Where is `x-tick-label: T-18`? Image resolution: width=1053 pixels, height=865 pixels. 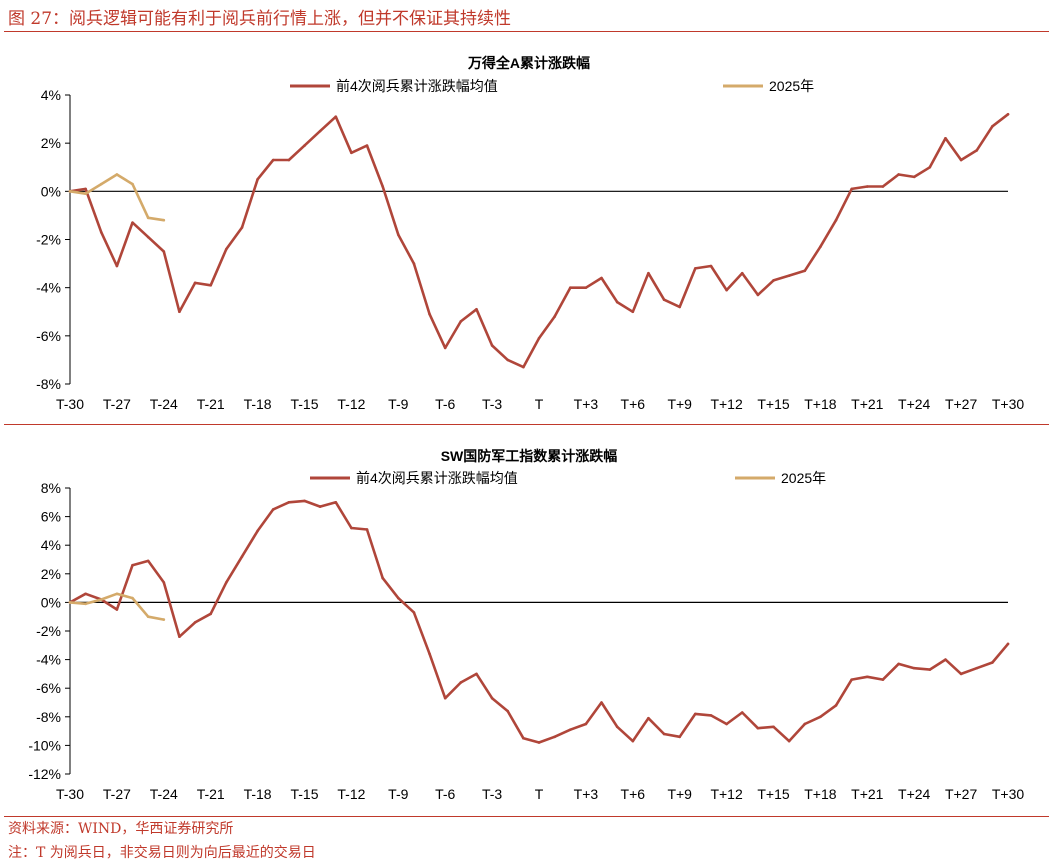
x-tick-label: T-18 is located at coordinates (258, 794).